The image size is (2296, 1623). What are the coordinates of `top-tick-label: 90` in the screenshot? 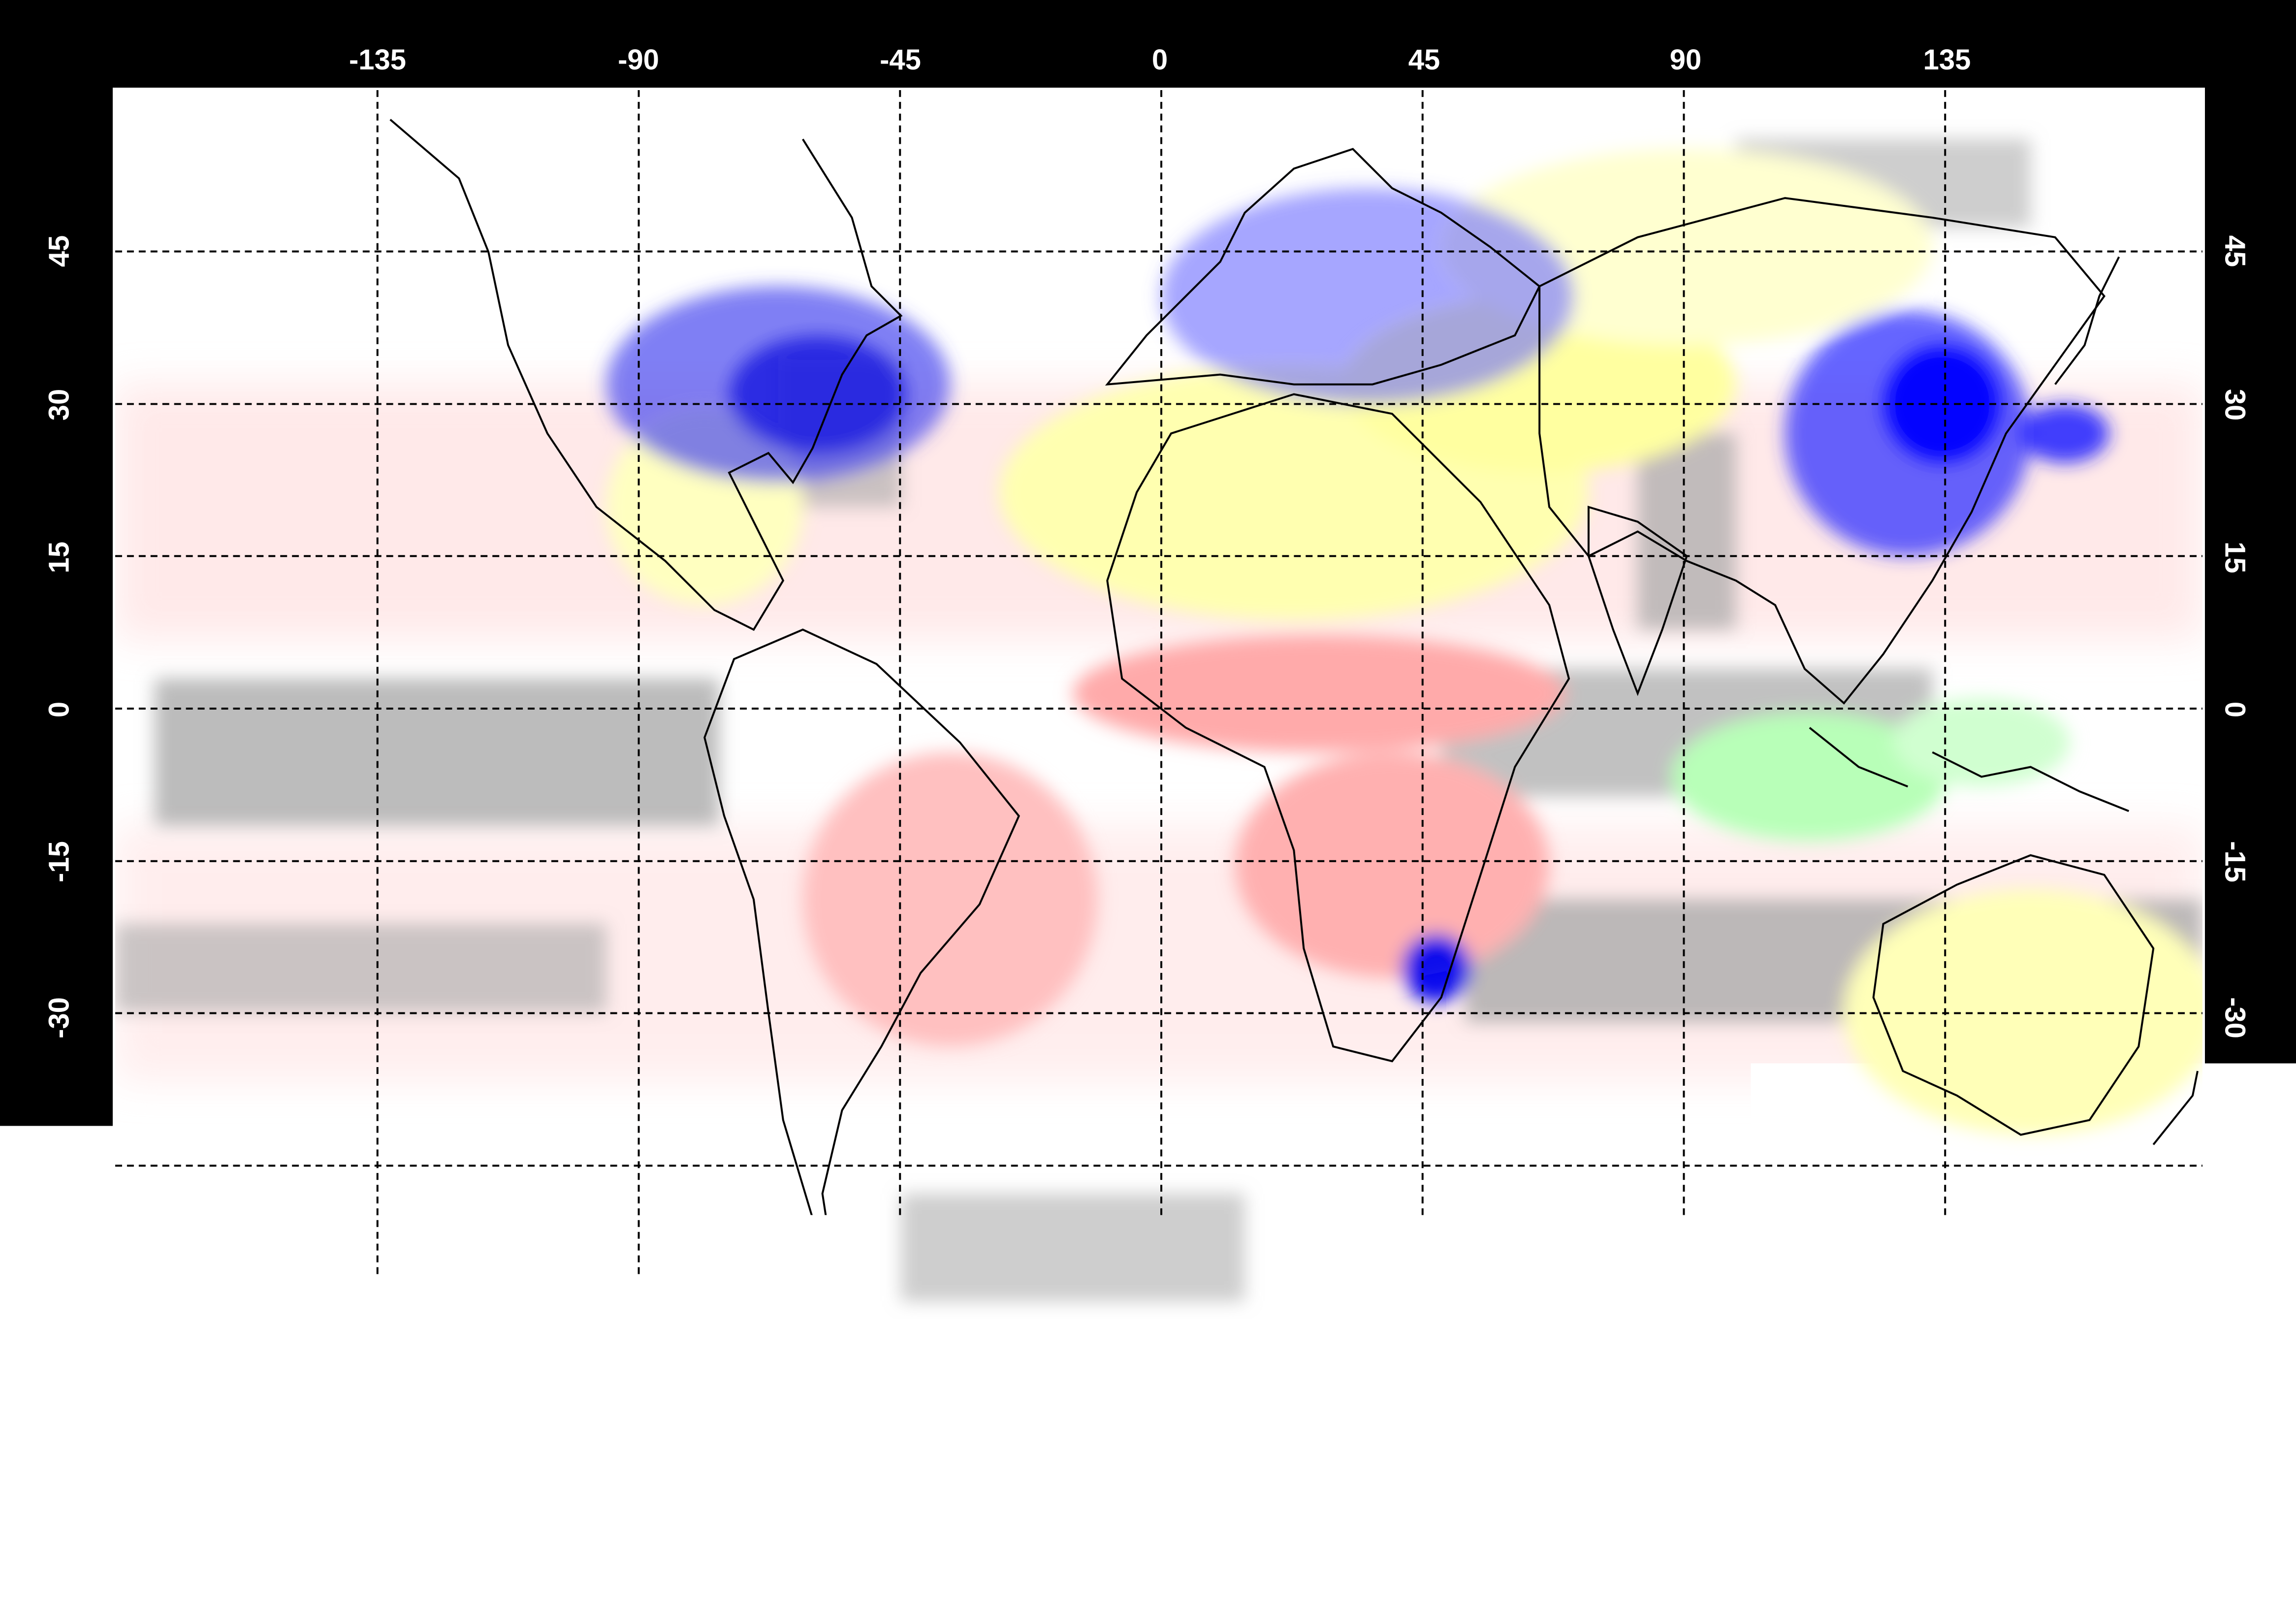 It's located at (1686, 59).